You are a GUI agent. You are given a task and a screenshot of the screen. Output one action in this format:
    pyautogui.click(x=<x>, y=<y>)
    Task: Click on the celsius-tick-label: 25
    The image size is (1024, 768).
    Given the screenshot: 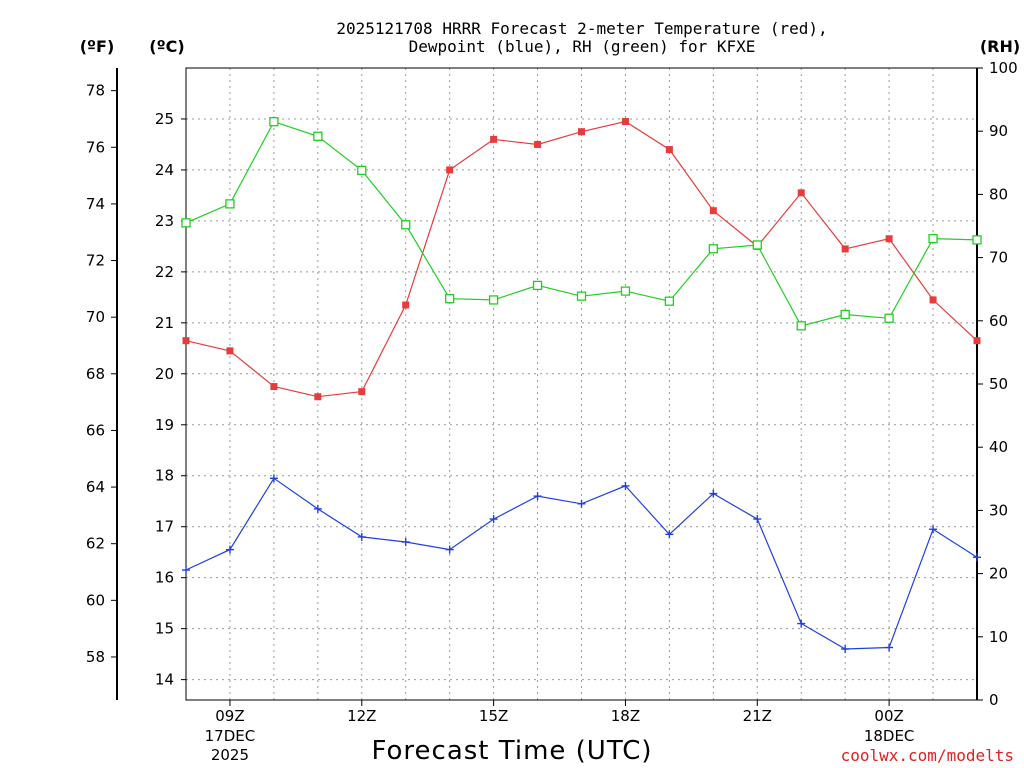 What is the action you would take?
    pyautogui.click(x=164, y=119)
    